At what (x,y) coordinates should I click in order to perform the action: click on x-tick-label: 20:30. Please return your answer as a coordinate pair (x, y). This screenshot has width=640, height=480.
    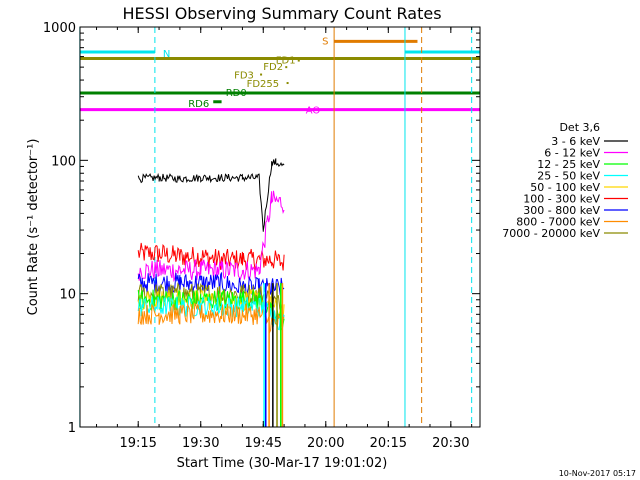
    Looking at the image, I should click on (450, 443).